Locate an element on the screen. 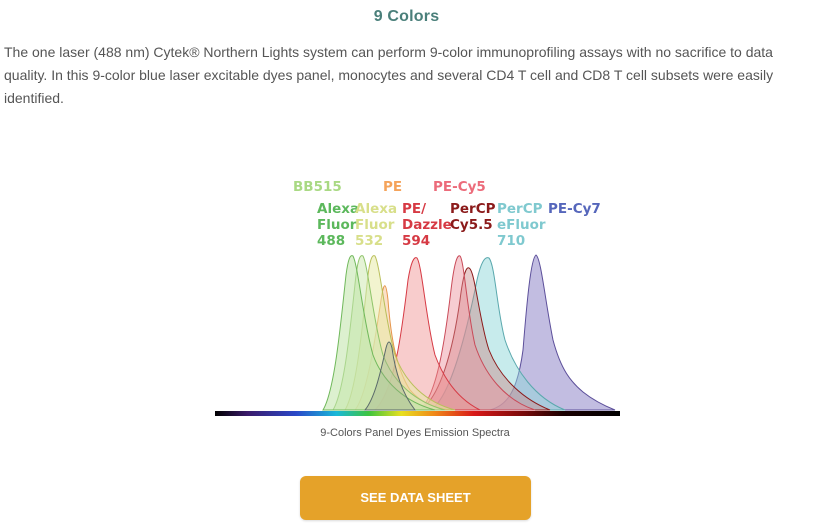 This screenshot has width=813, height=529. dye-label-percp-ef710-line3: 710 is located at coordinates (511, 241).